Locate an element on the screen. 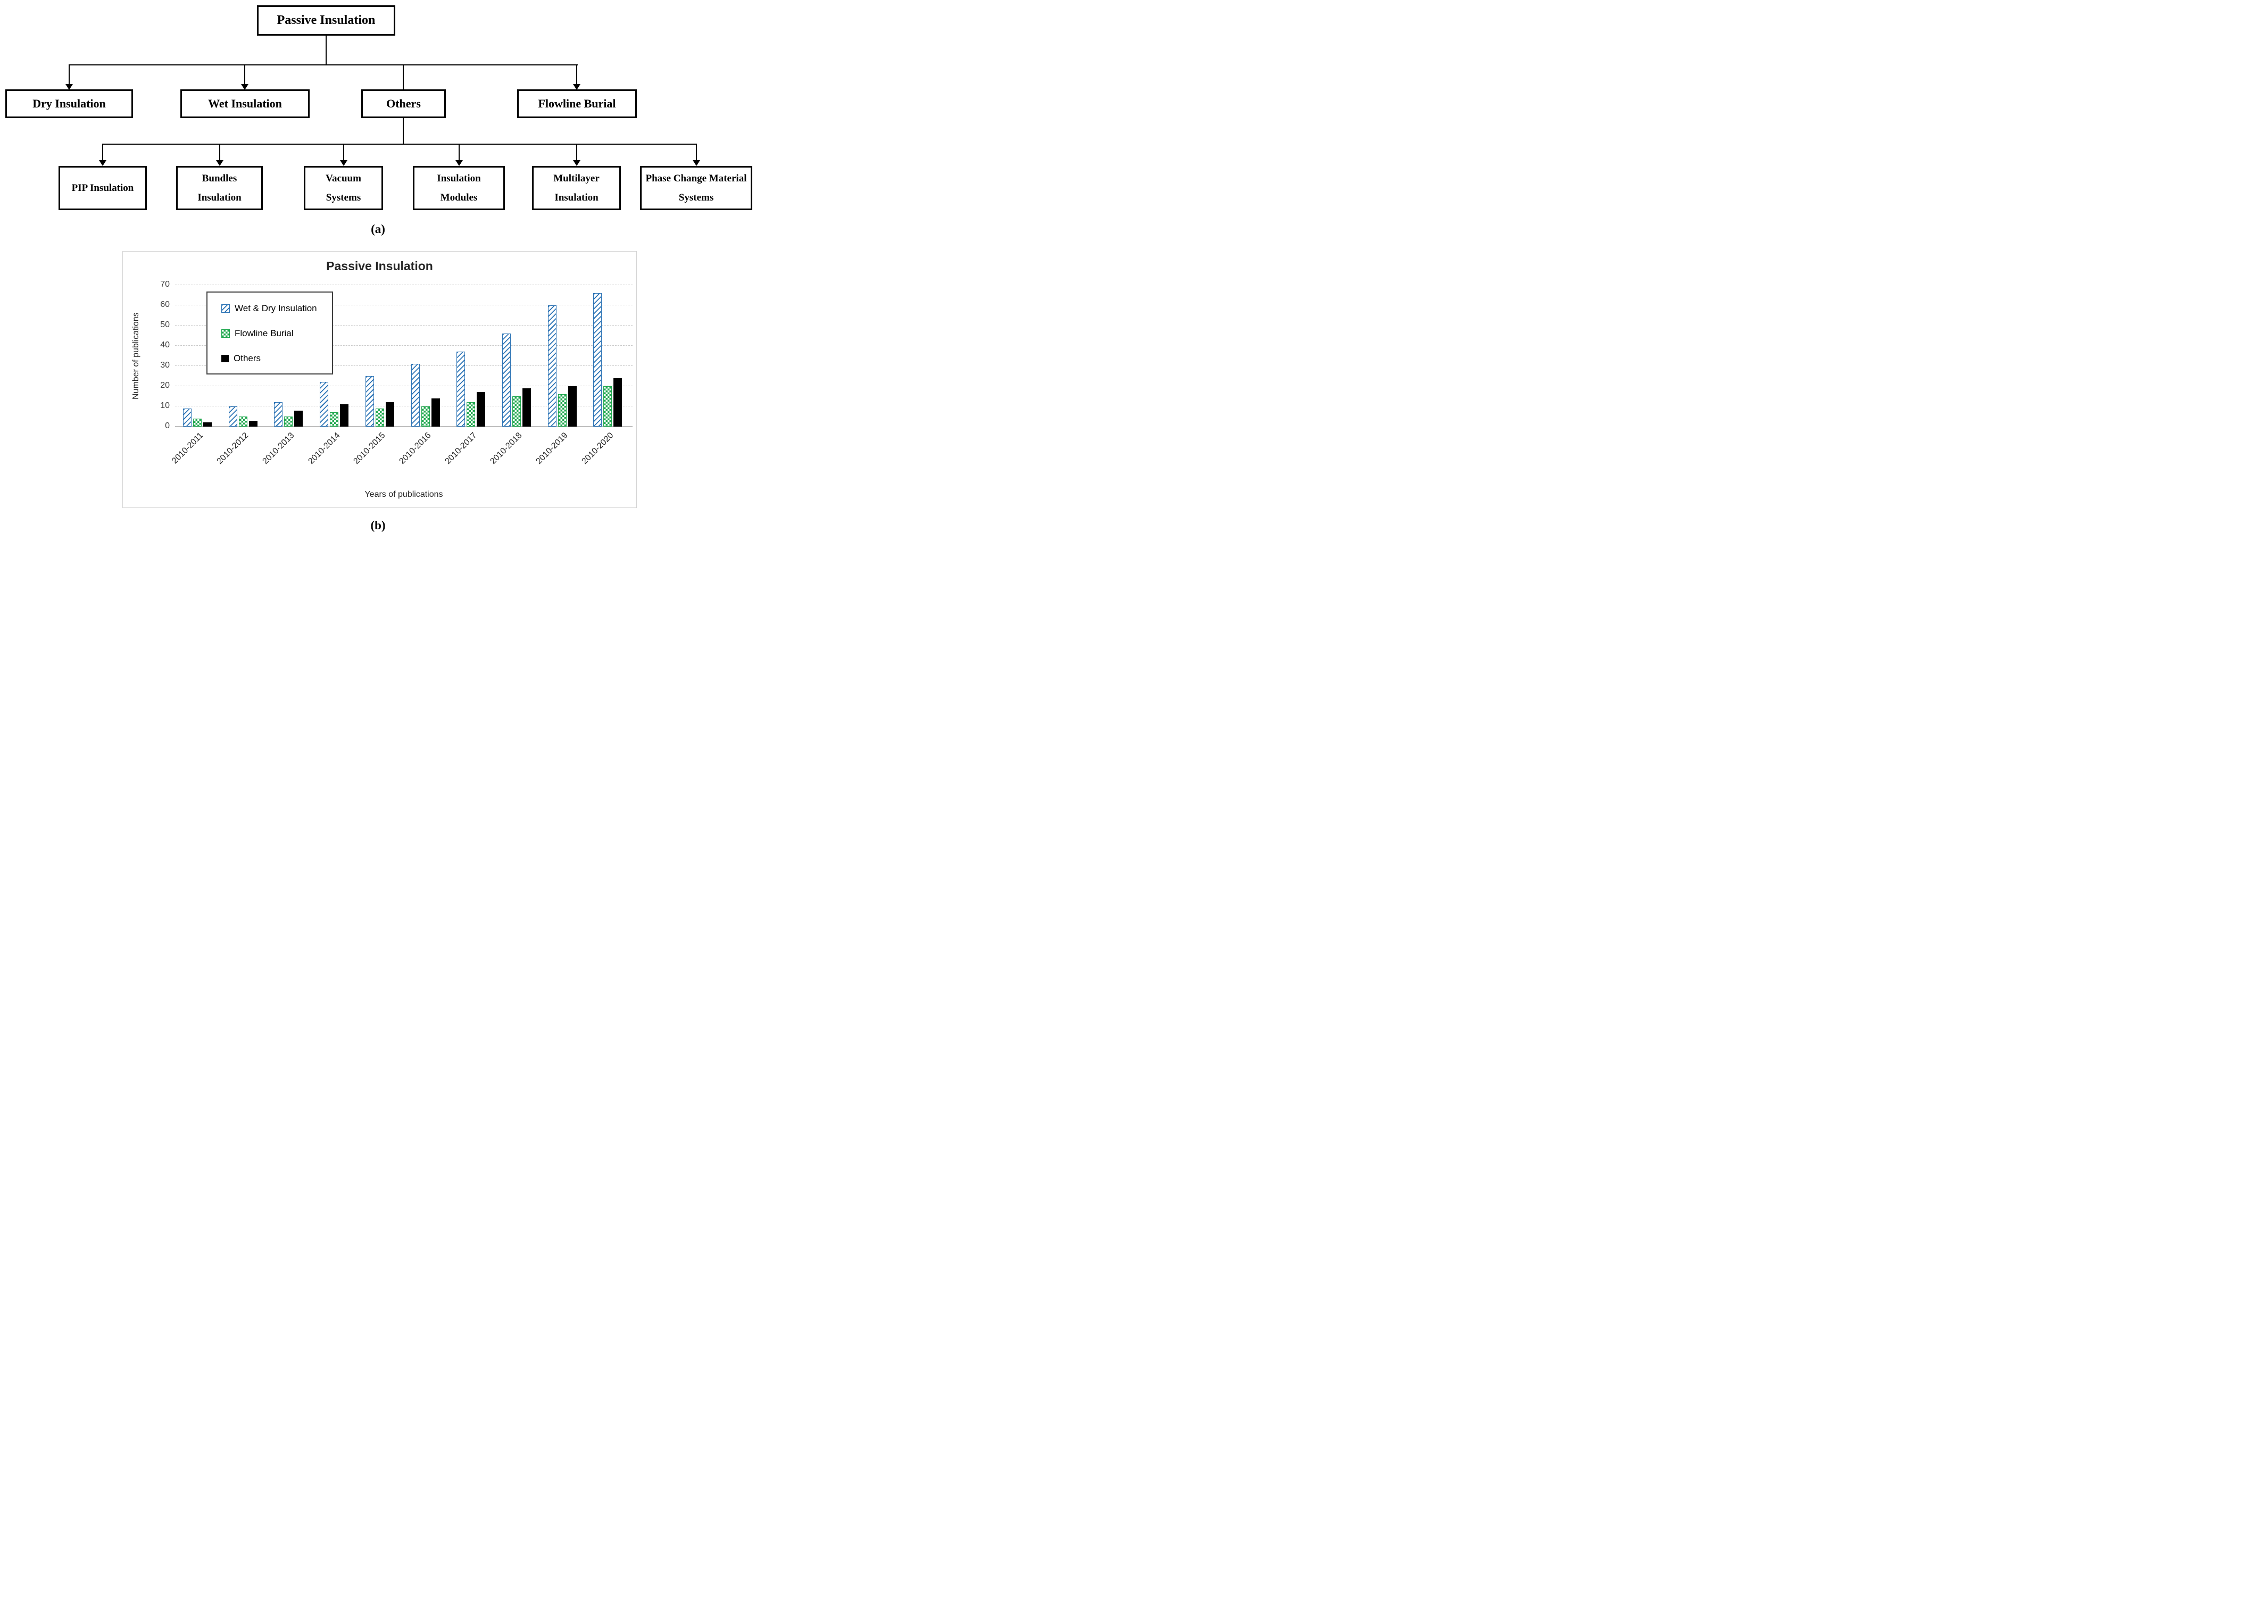 Image resolution: width=2268 pixels, height=1624 pixels. flowchart-box-insulation-modules: Insulation Modules is located at coordinates (459, 188).